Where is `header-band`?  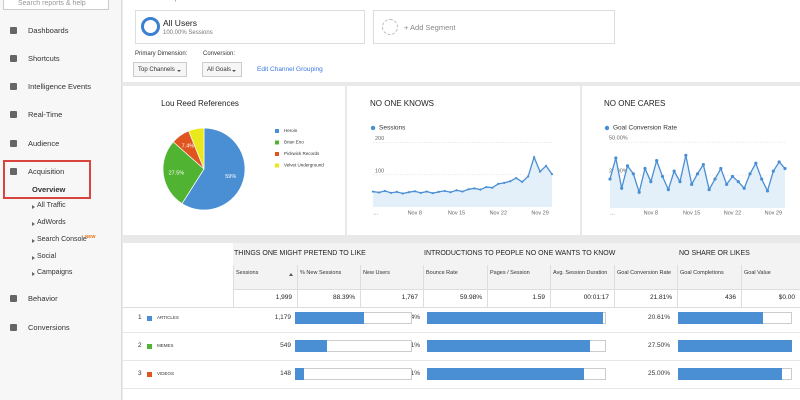
header-band is located at coordinates (516, 266).